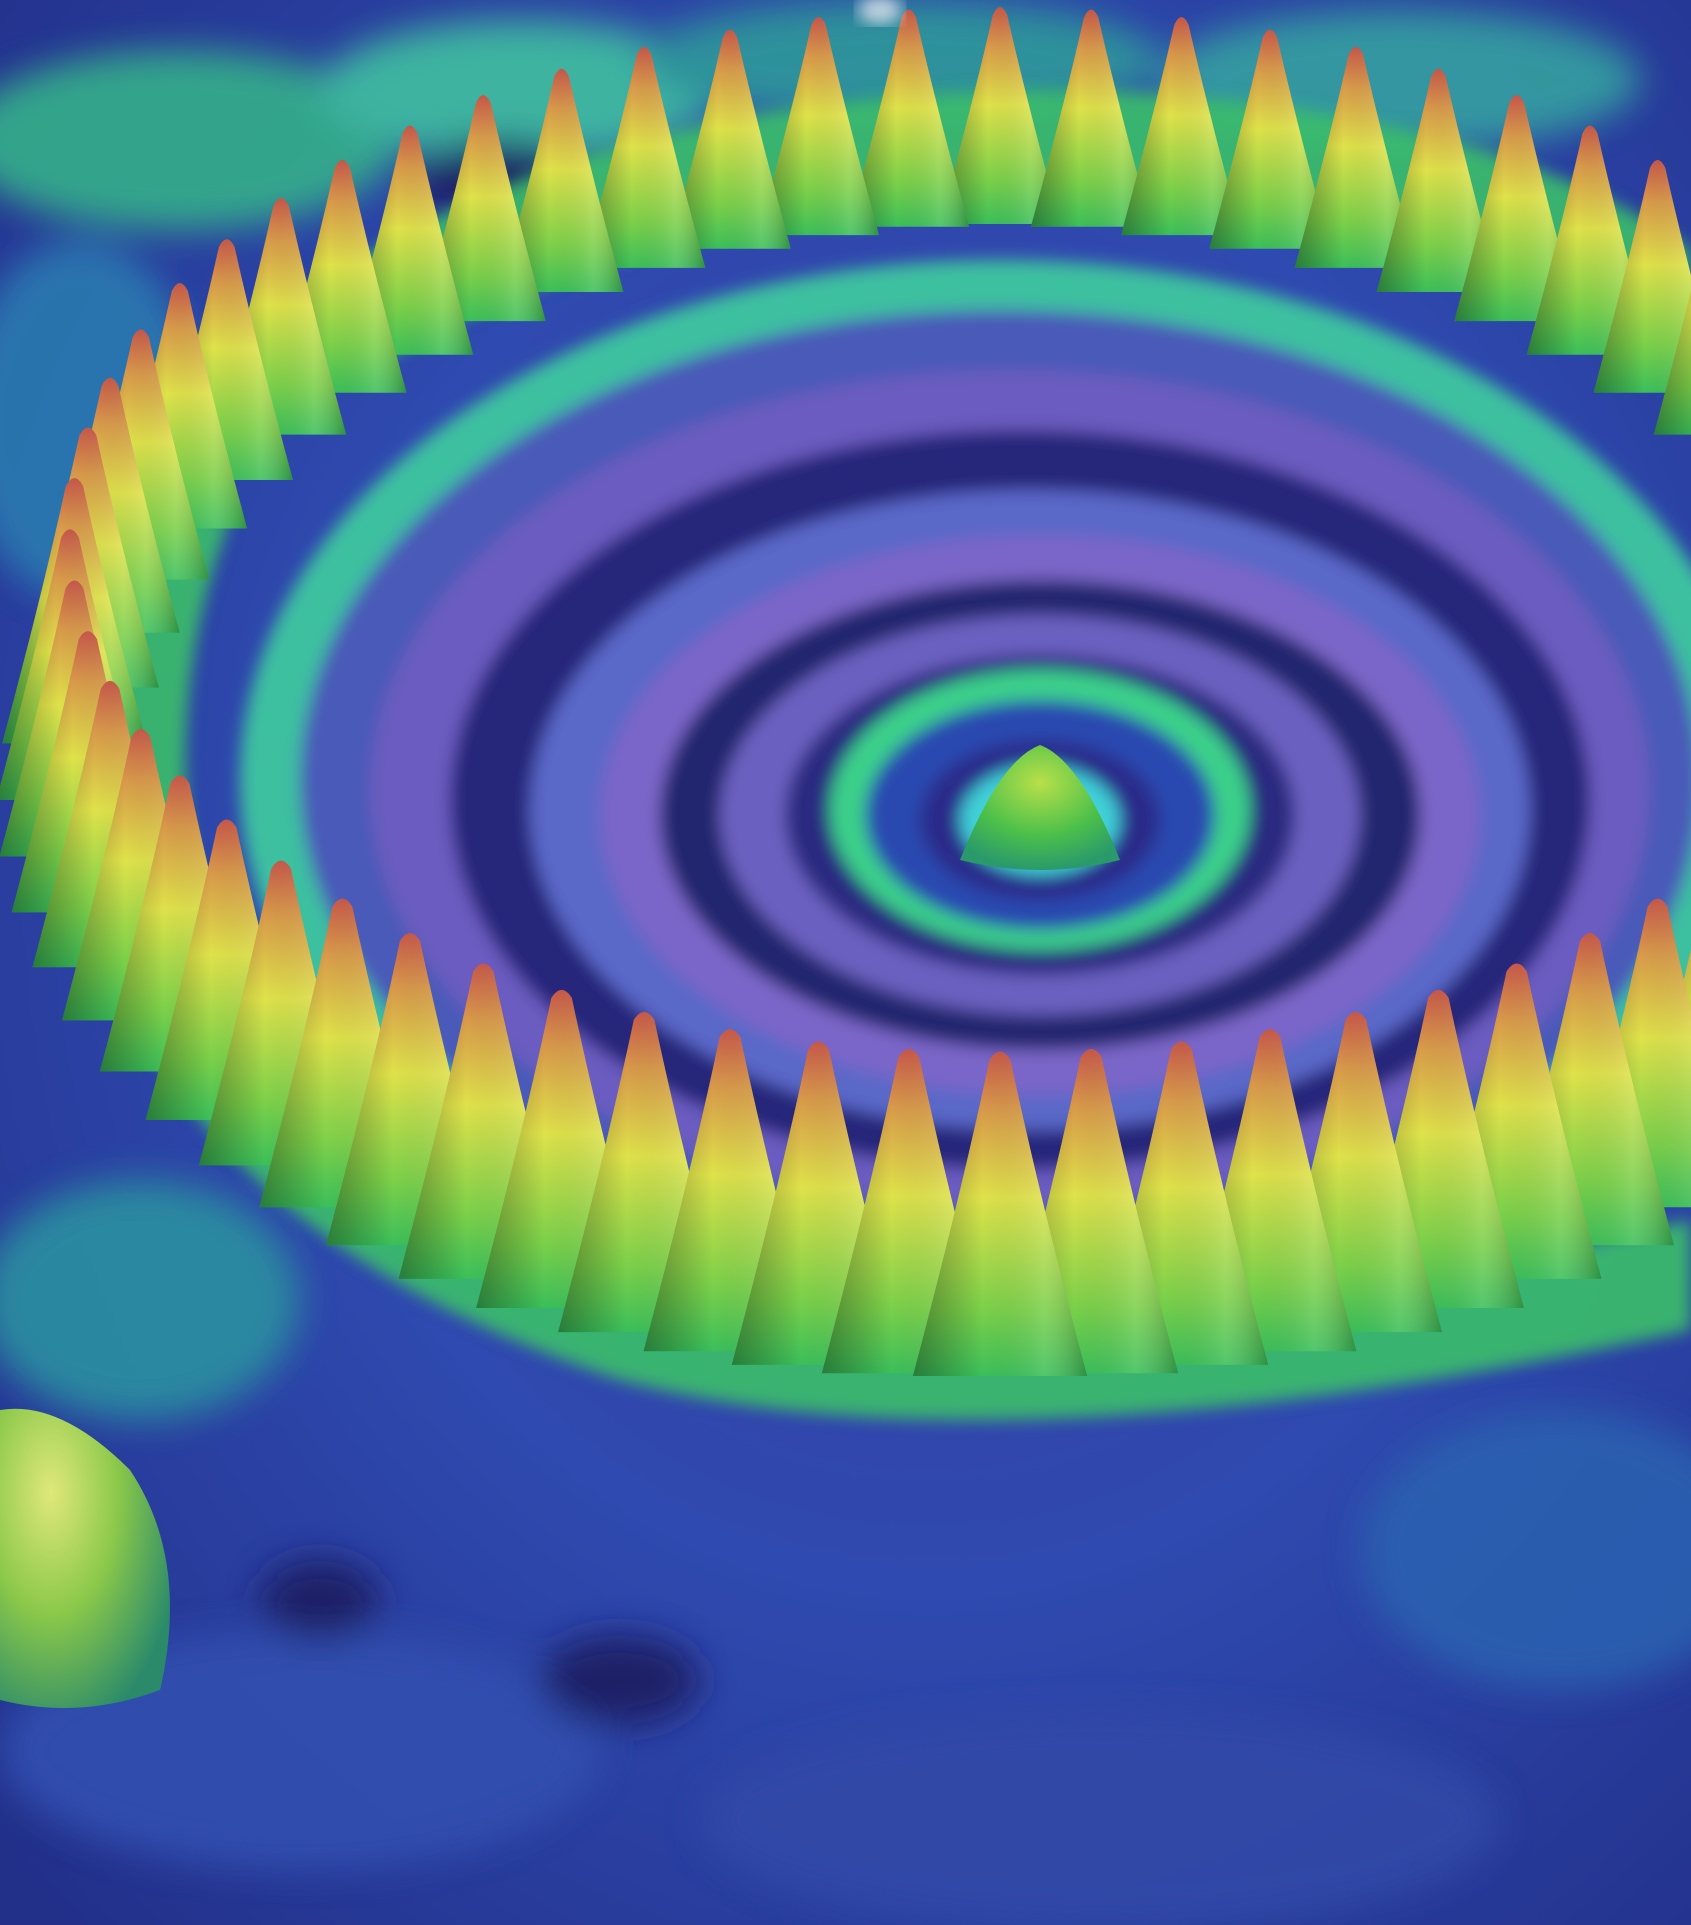  I want to click on top-adatom, so click(880, 12).